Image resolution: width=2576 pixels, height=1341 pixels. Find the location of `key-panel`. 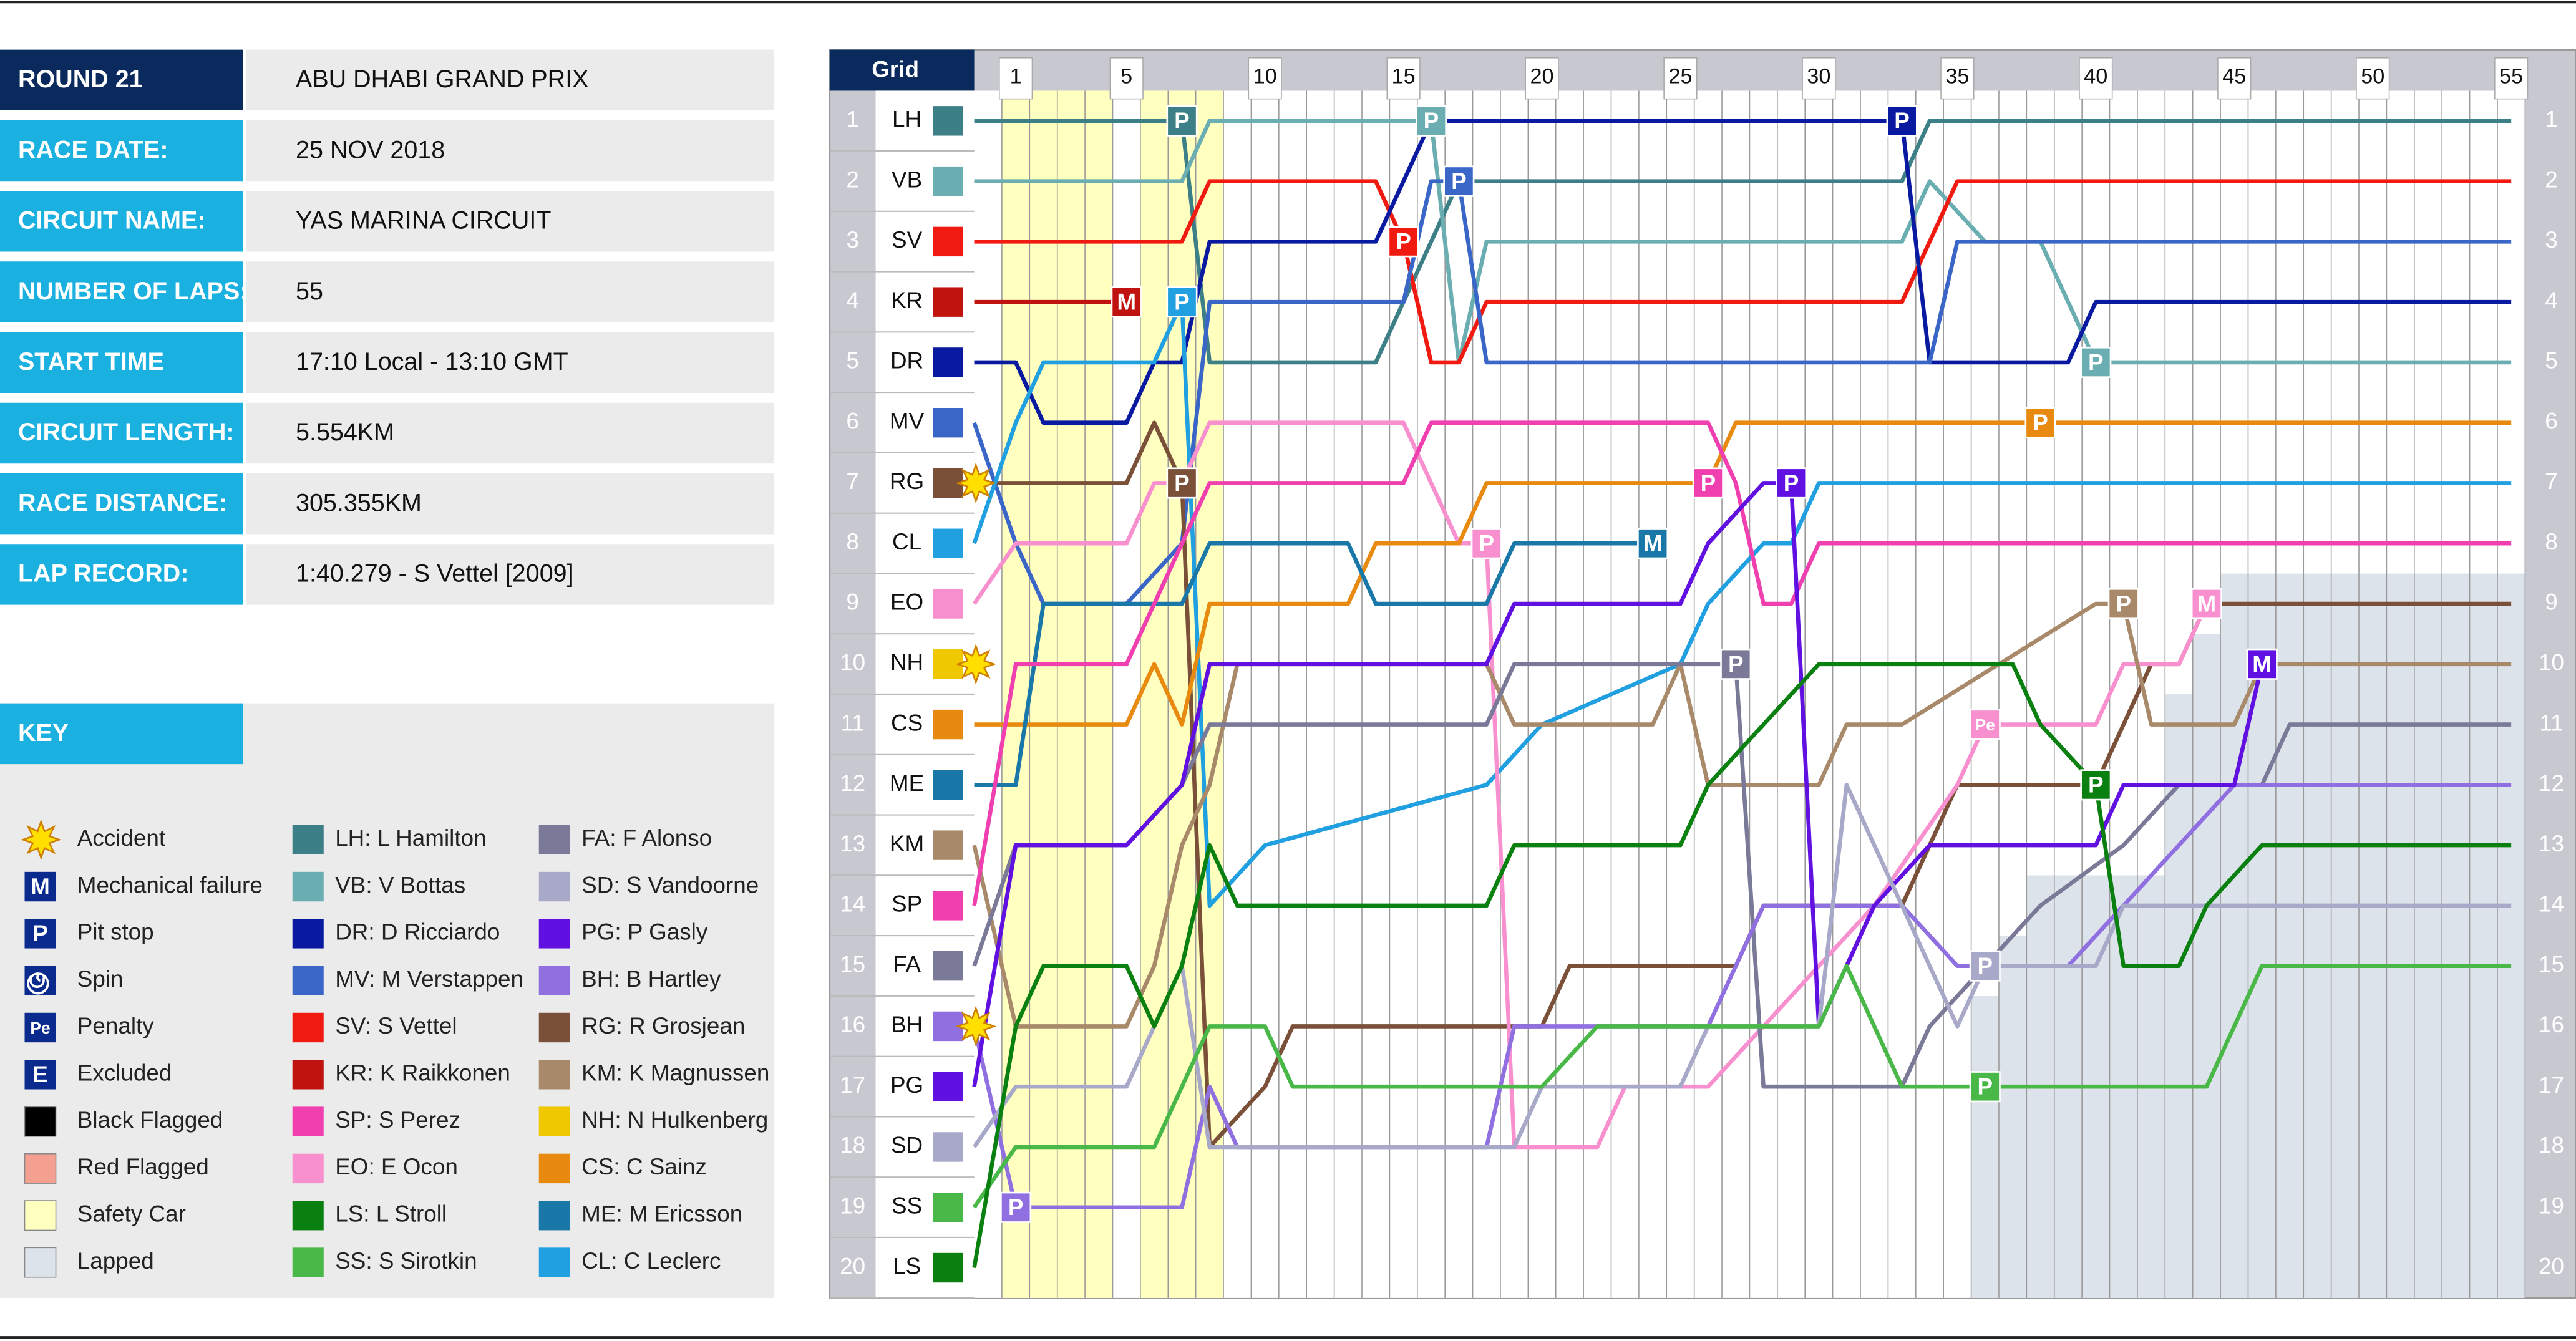

key-panel is located at coordinates (387, 1000).